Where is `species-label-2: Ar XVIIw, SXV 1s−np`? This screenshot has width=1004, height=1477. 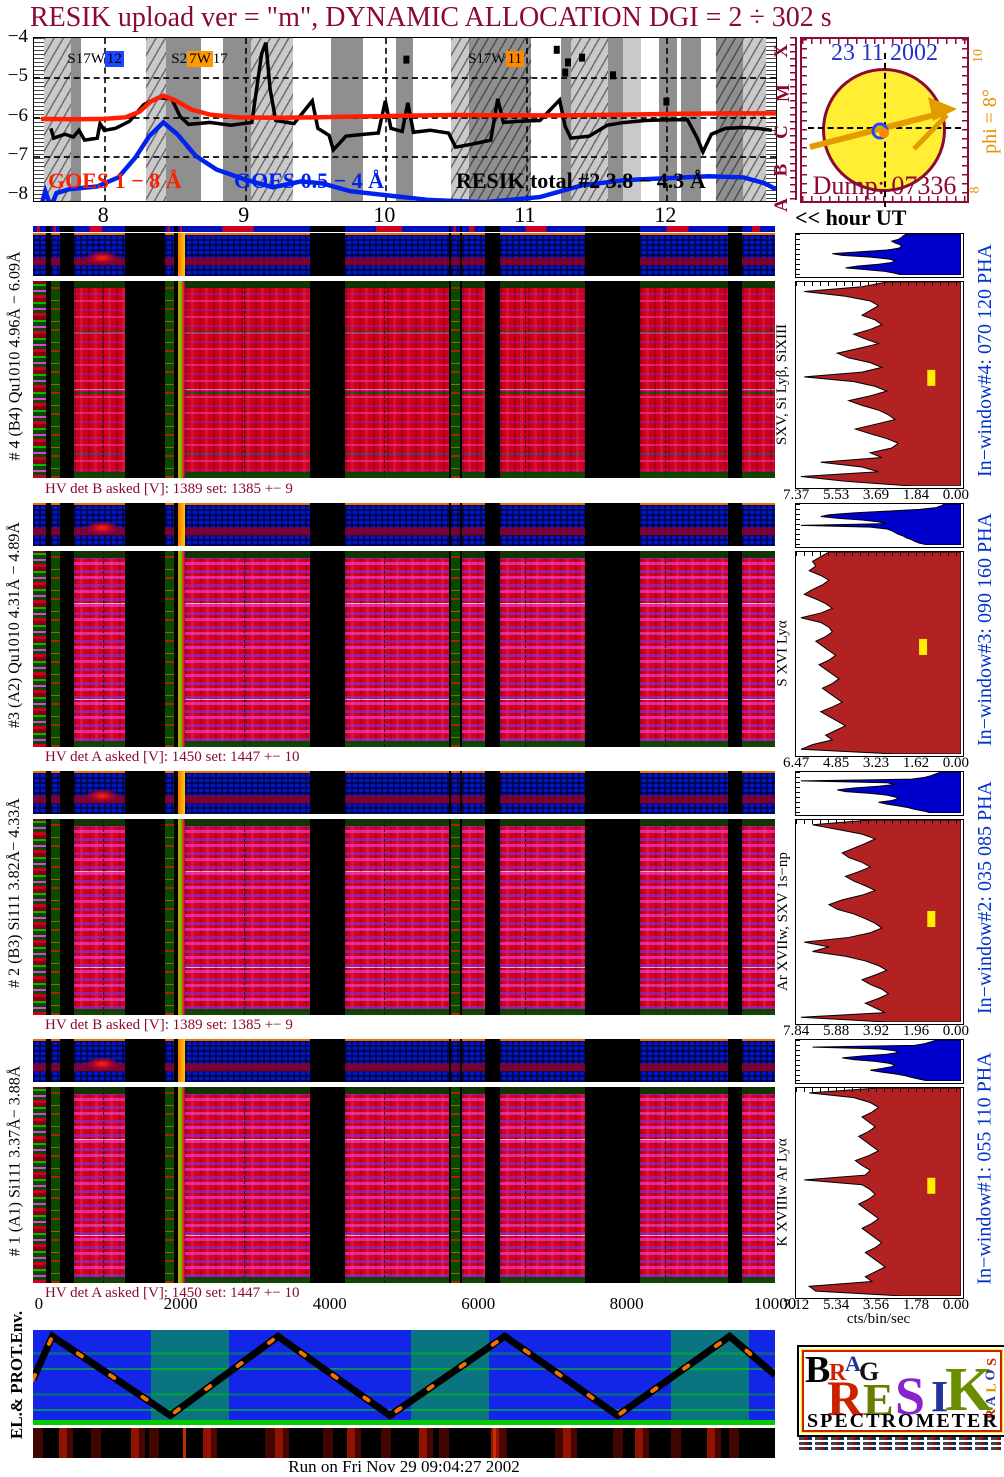
species-label-2: Ar XVIIw, SXV 1s−np is located at coordinates (783, 921).